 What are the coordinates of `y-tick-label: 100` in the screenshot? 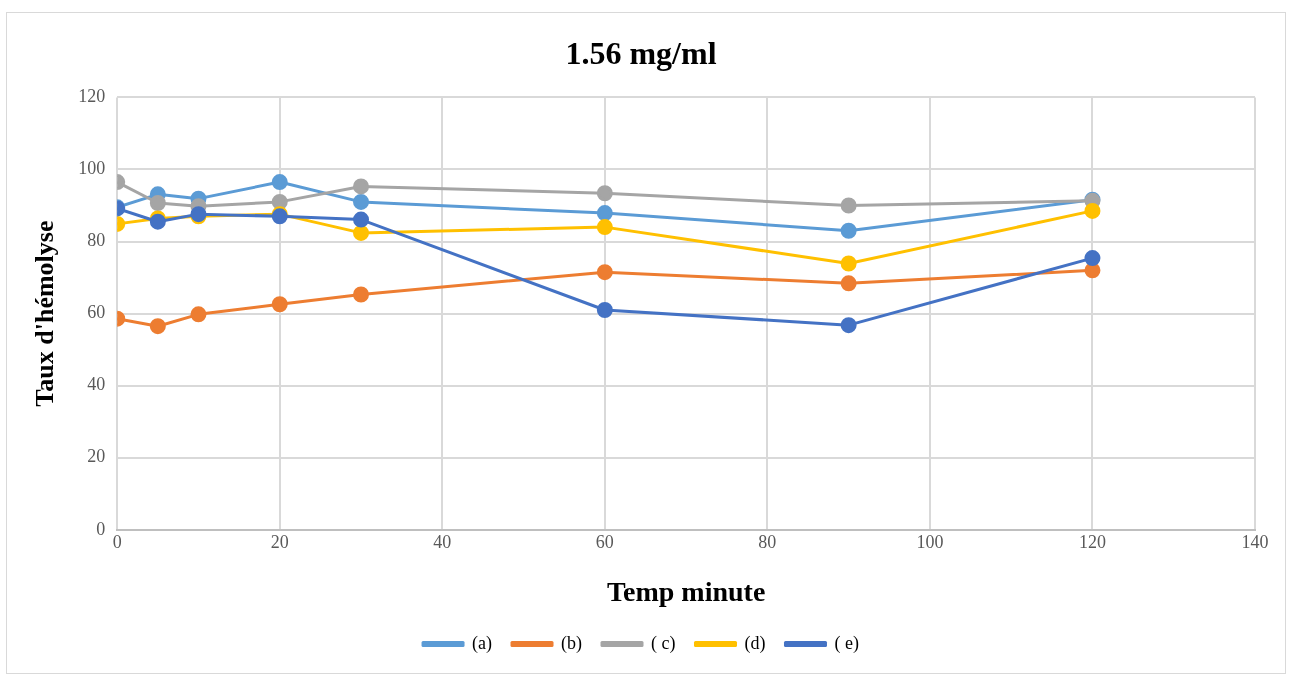 It's located at (92, 168).